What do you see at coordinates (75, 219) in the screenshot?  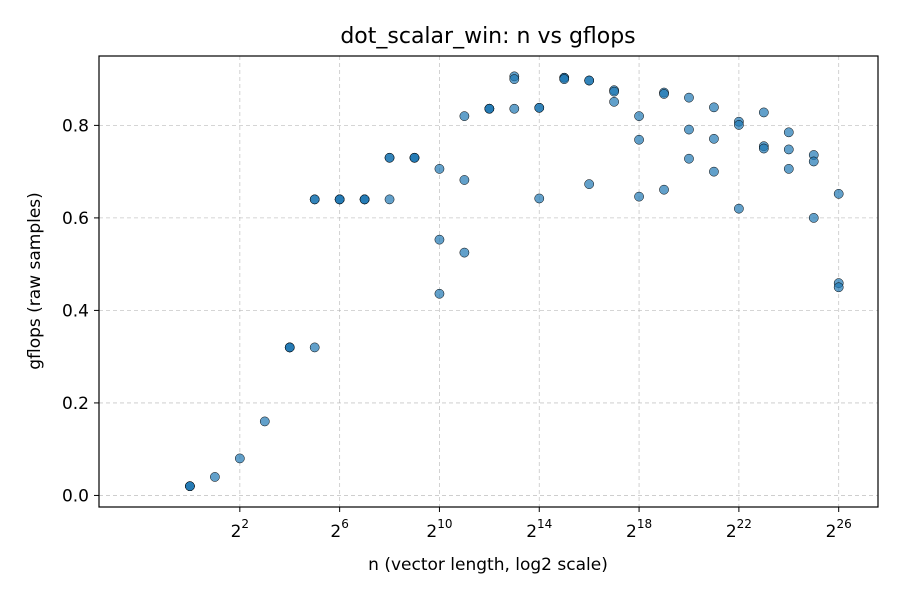 I see `y-tick-label: 0.6` at bounding box center [75, 219].